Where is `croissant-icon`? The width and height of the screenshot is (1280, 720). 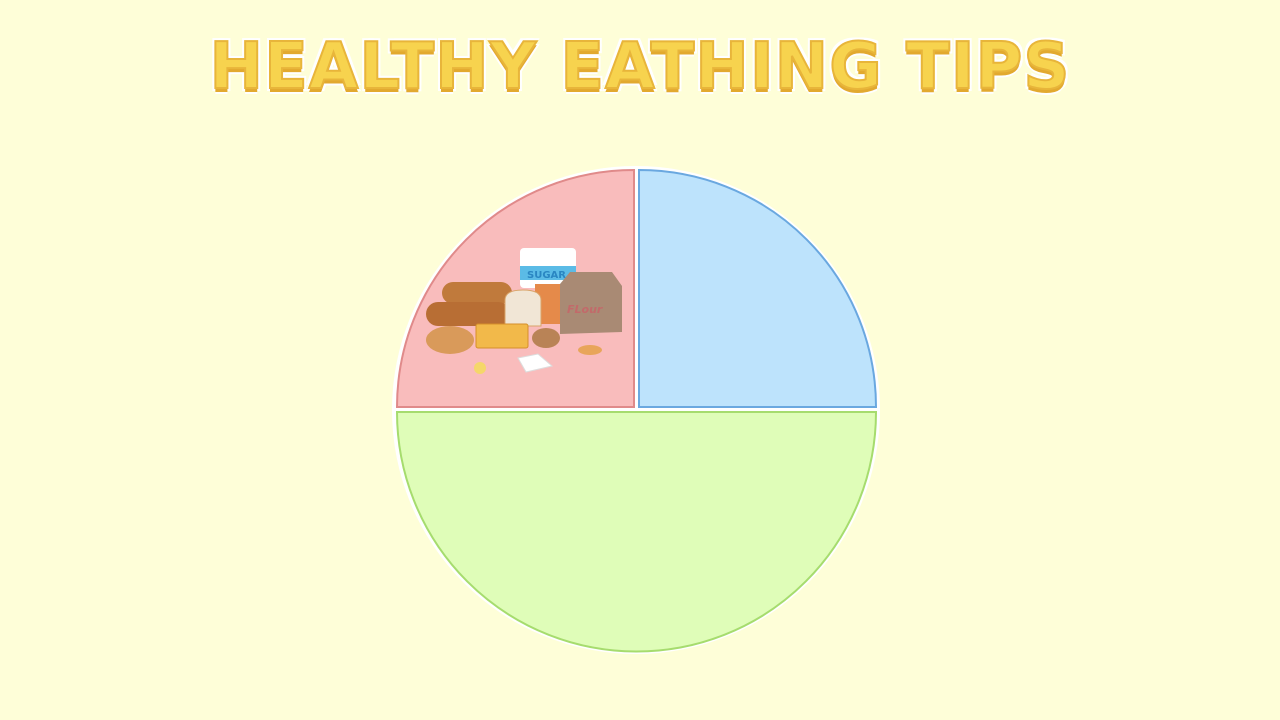 croissant-icon is located at coordinates (590, 350).